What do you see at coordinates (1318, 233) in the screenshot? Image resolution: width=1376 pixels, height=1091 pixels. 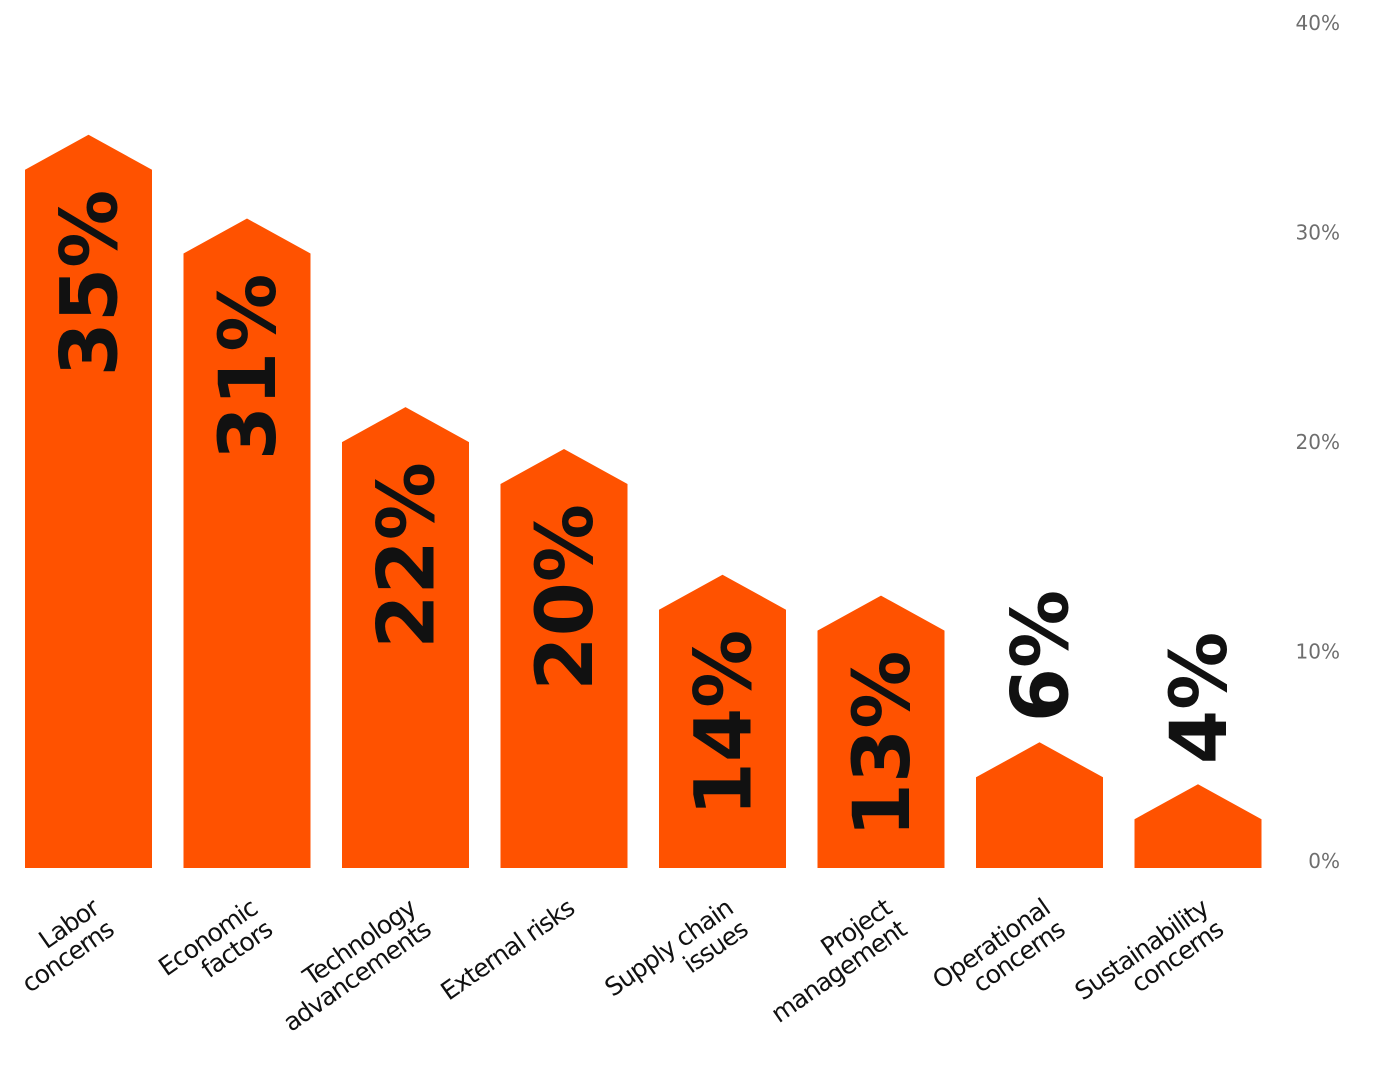 I see `y-tick-label: 30%` at bounding box center [1318, 233].